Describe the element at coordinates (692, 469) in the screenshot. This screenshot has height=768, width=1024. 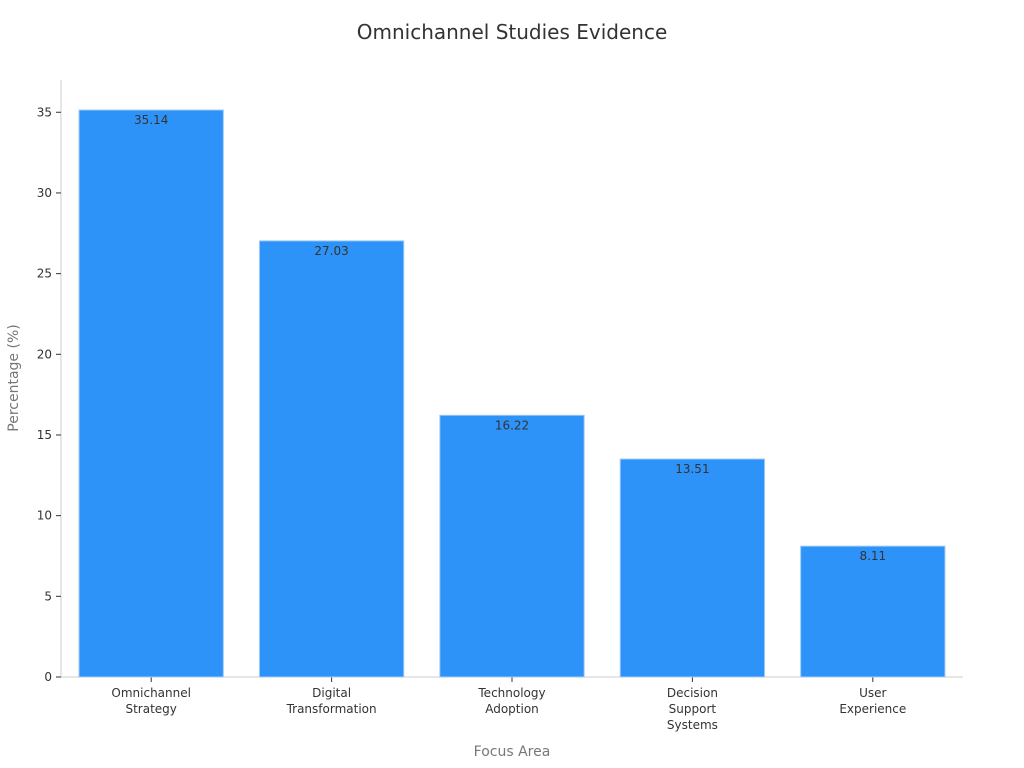
I see `data-label: 13.51` at that location.